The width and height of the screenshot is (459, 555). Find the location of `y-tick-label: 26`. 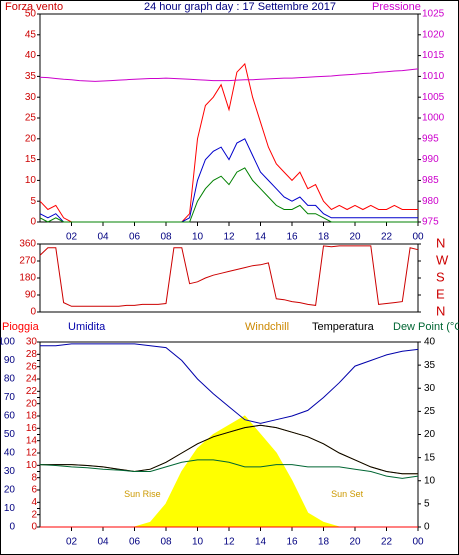

y-tick-label: 26 is located at coordinates (32, 366).